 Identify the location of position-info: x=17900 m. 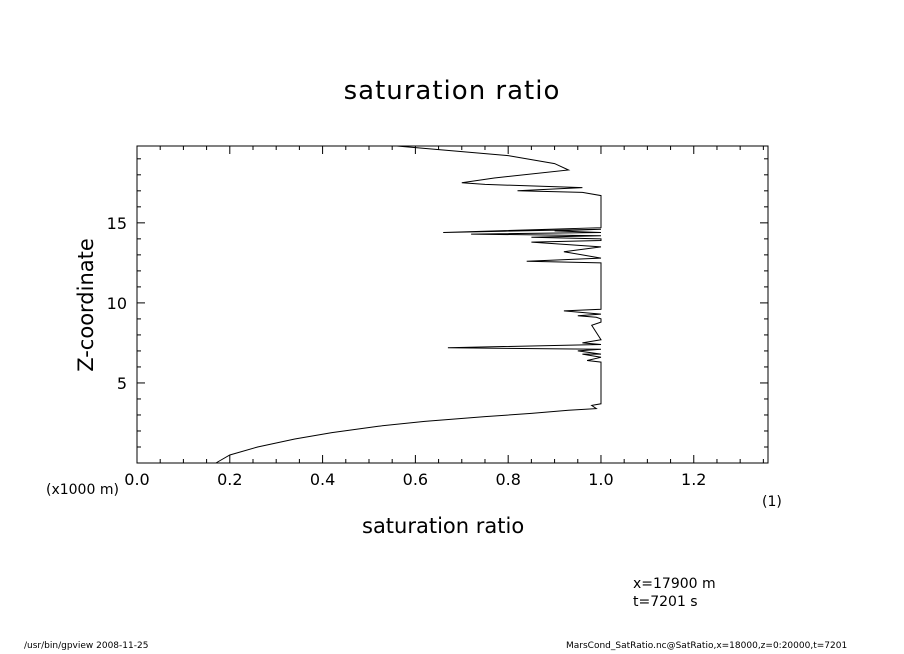
(674, 584).